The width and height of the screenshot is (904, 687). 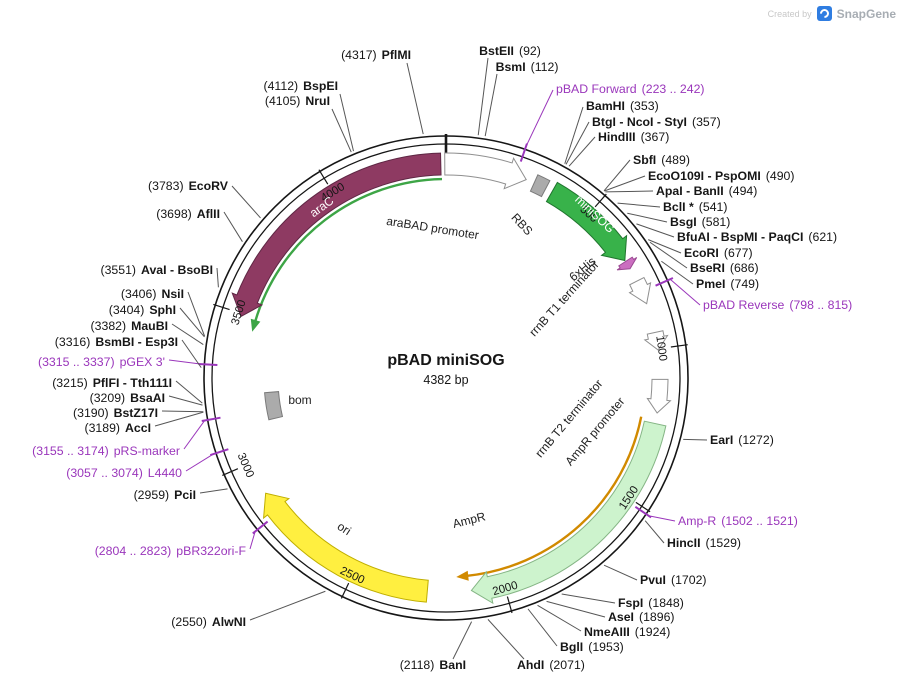 I want to click on leader-pflmi, so click(x=415, y=98).